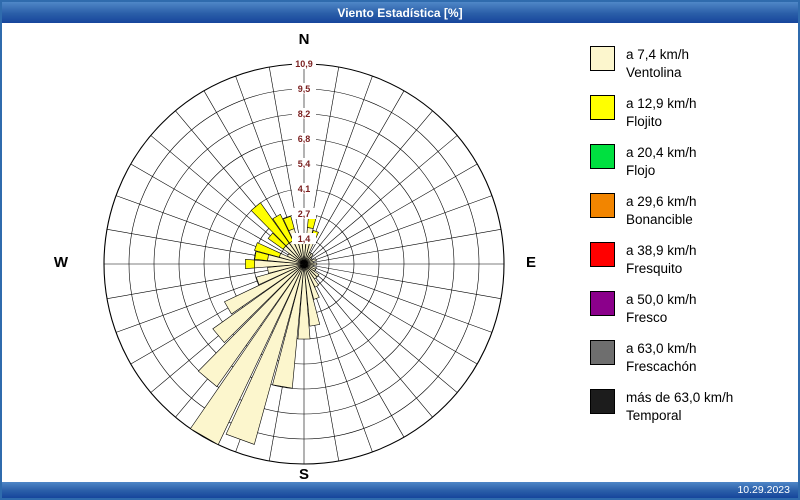 The image size is (800, 500). What do you see at coordinates (654, 72) in the screenshot?
I see `legend-class-name: Ventolina` at bounding box center [654, 72].